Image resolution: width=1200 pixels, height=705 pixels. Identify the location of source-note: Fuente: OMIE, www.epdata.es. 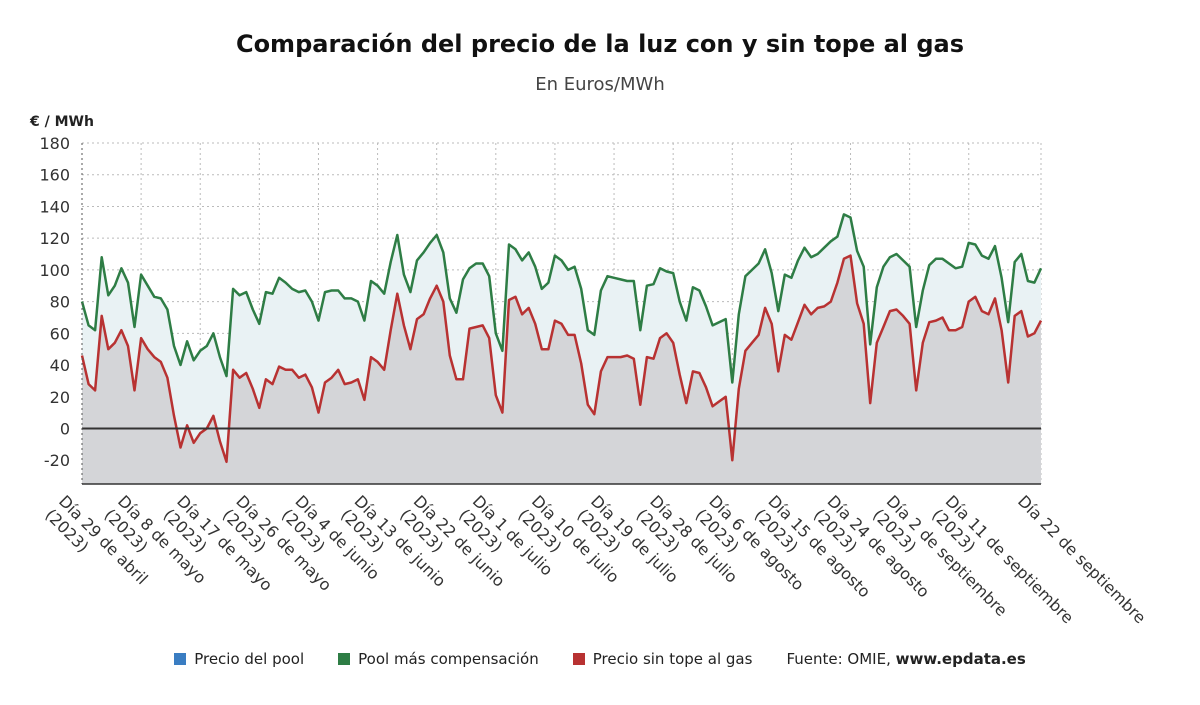
(905, 659).